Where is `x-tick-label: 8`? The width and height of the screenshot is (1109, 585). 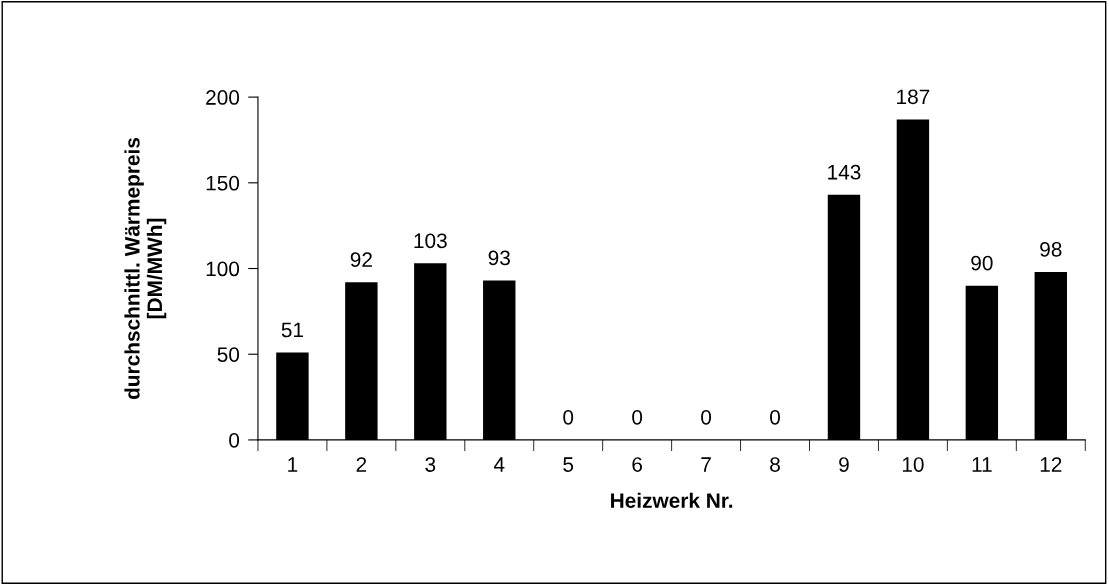
x-tick-label: 8 is located at coordinates (775, 464).